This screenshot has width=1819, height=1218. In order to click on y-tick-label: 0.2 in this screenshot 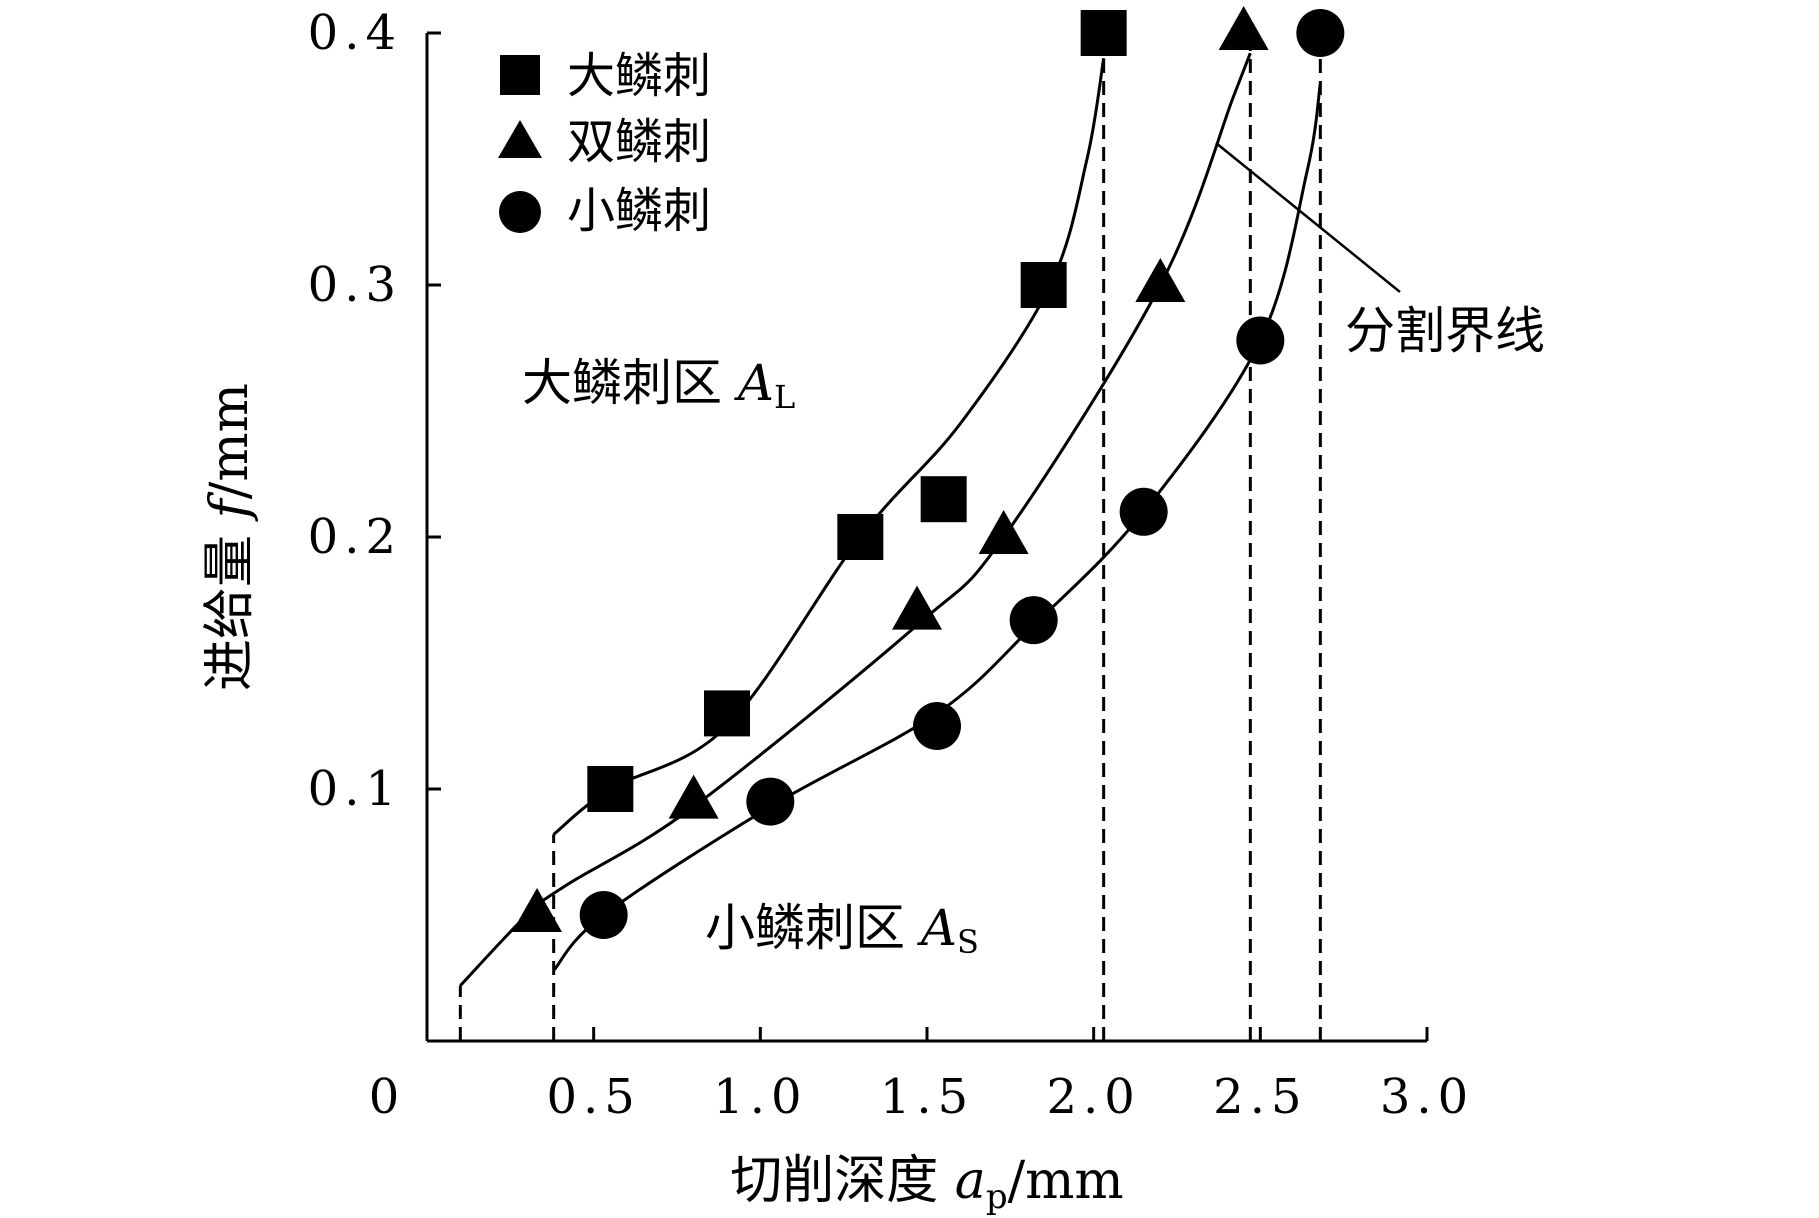, I will do `click(355, 537)`.